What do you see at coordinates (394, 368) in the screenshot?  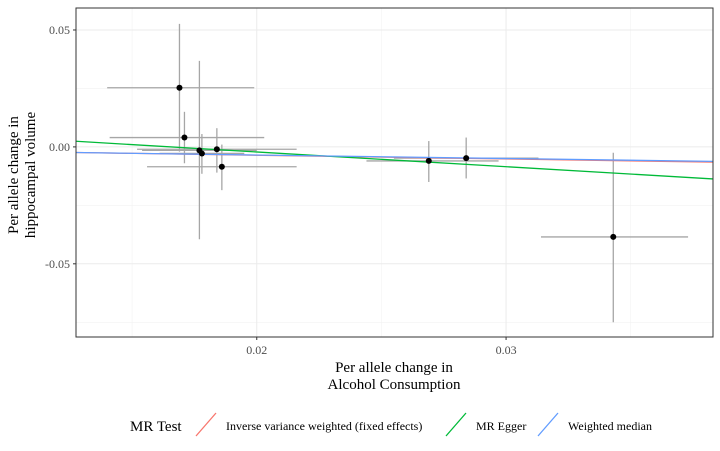 I see `x-axis-title-line1: Per allele change in` at bounding box center [394, 368].